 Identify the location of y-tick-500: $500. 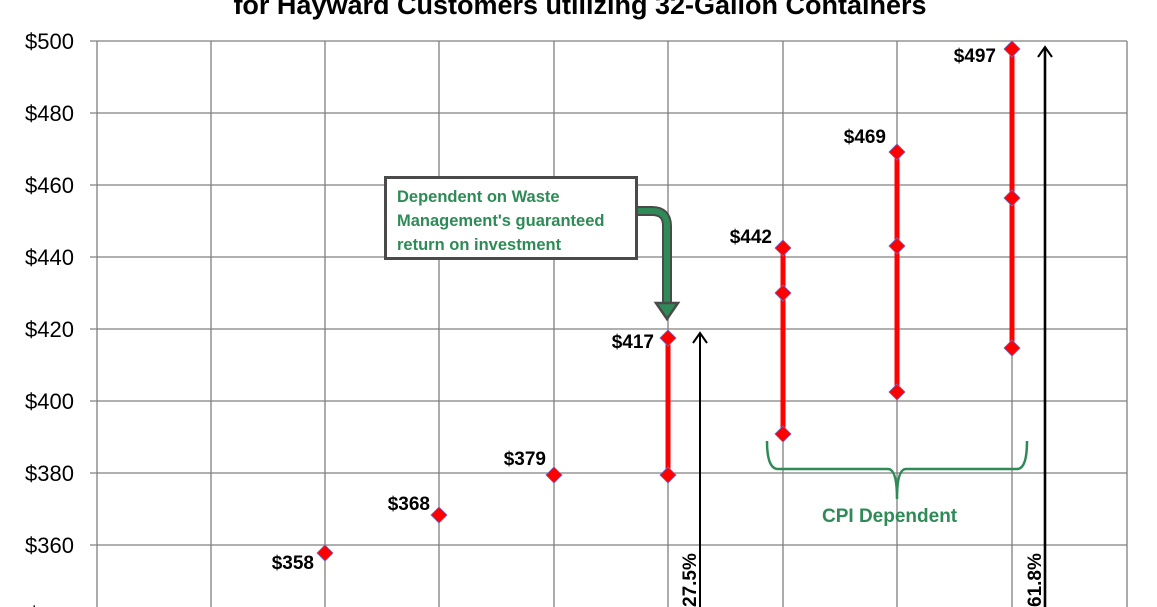
(49, 41).